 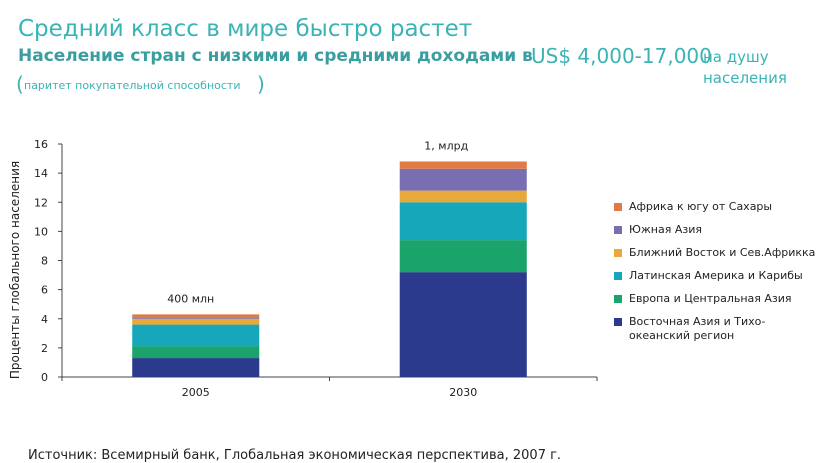 What do you see at coordinates (20, 84) in the screenshot?
I see `paren-open: (` at bounding box center [20, 84].